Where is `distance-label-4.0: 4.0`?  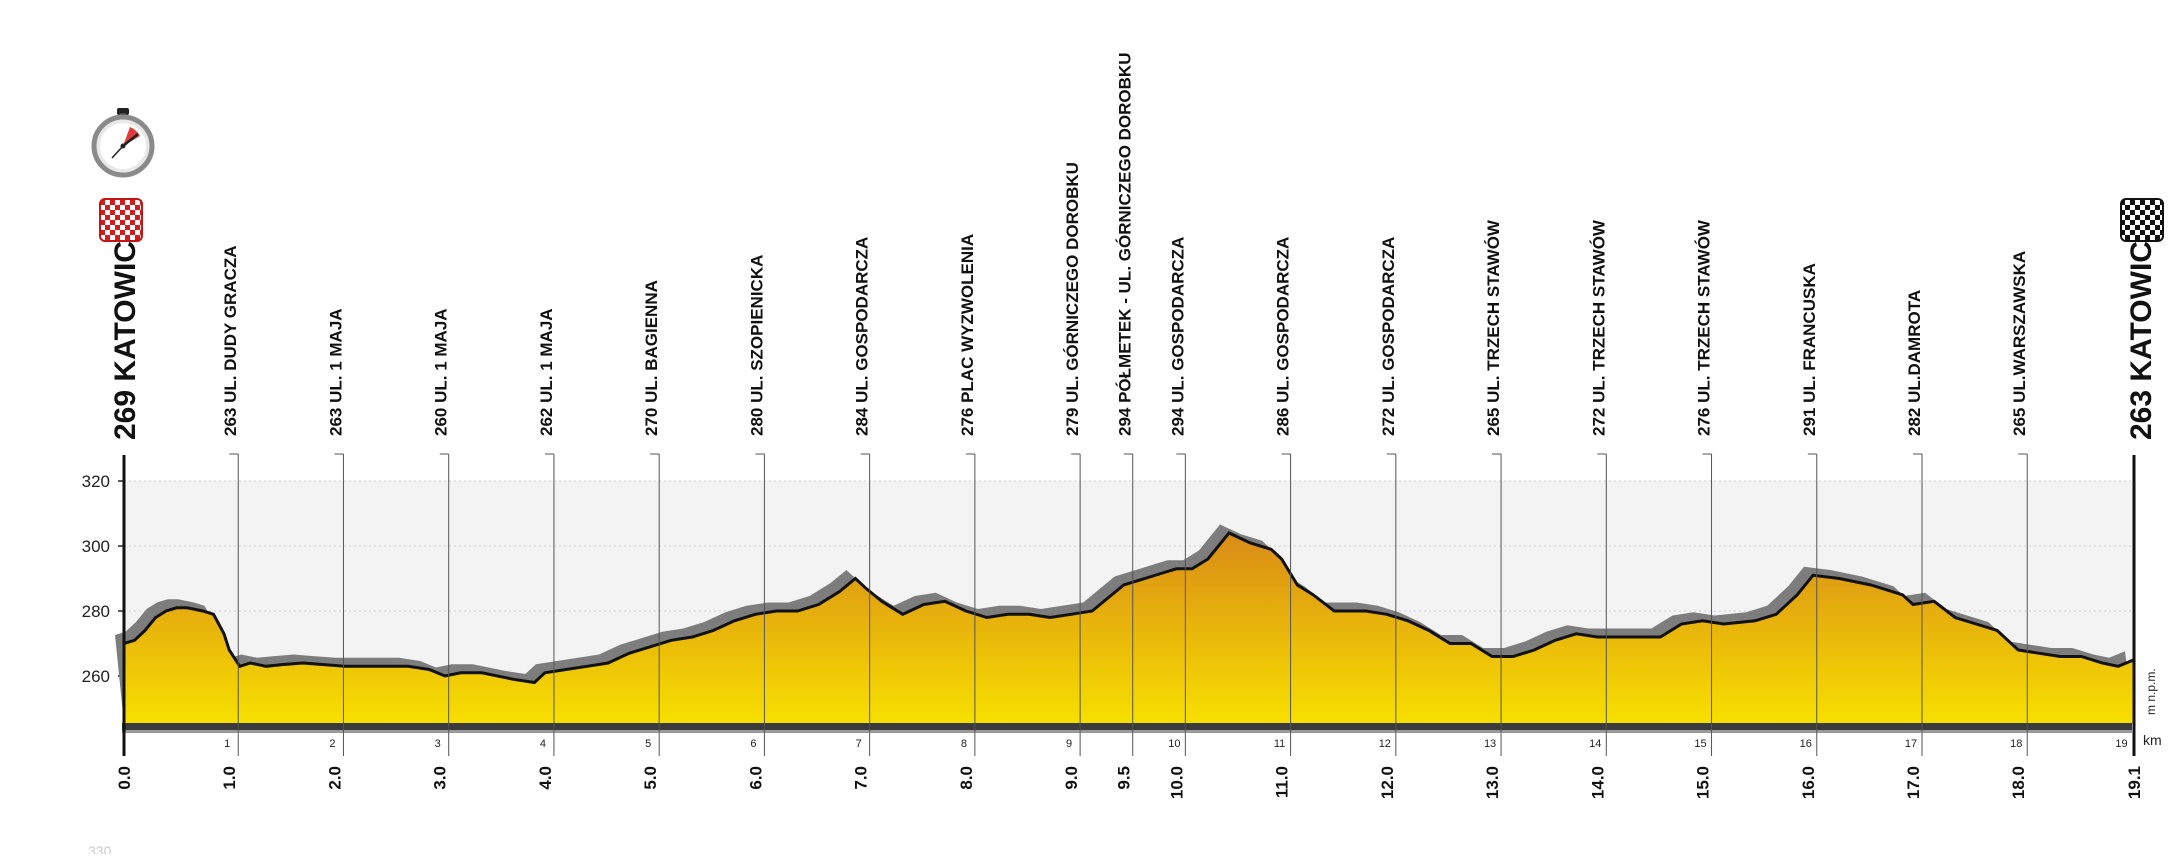
distance-label-4.0: 4.0 is located at coordinates (545, 778).